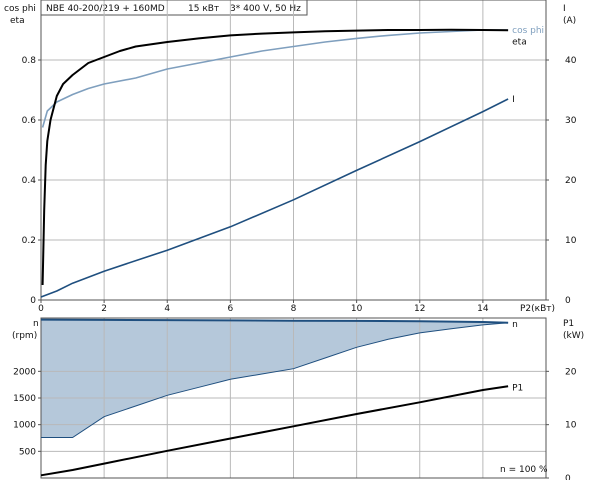 The image size is (592, 480). What do you see at coordinates (568, 301) in the screenshot?
I see `right-tick-label-0: 0` at bounding box center [568, 301].